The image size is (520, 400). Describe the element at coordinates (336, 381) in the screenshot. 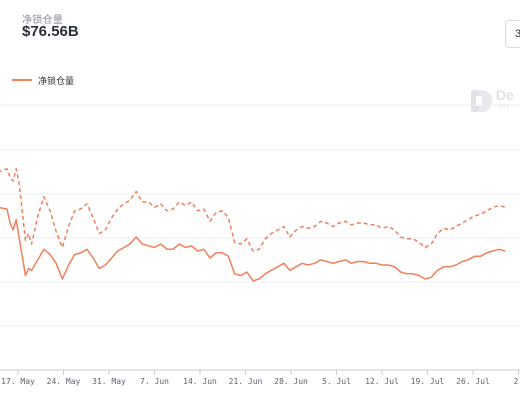

I see `x-tick-label: 5. Jul` at that location.